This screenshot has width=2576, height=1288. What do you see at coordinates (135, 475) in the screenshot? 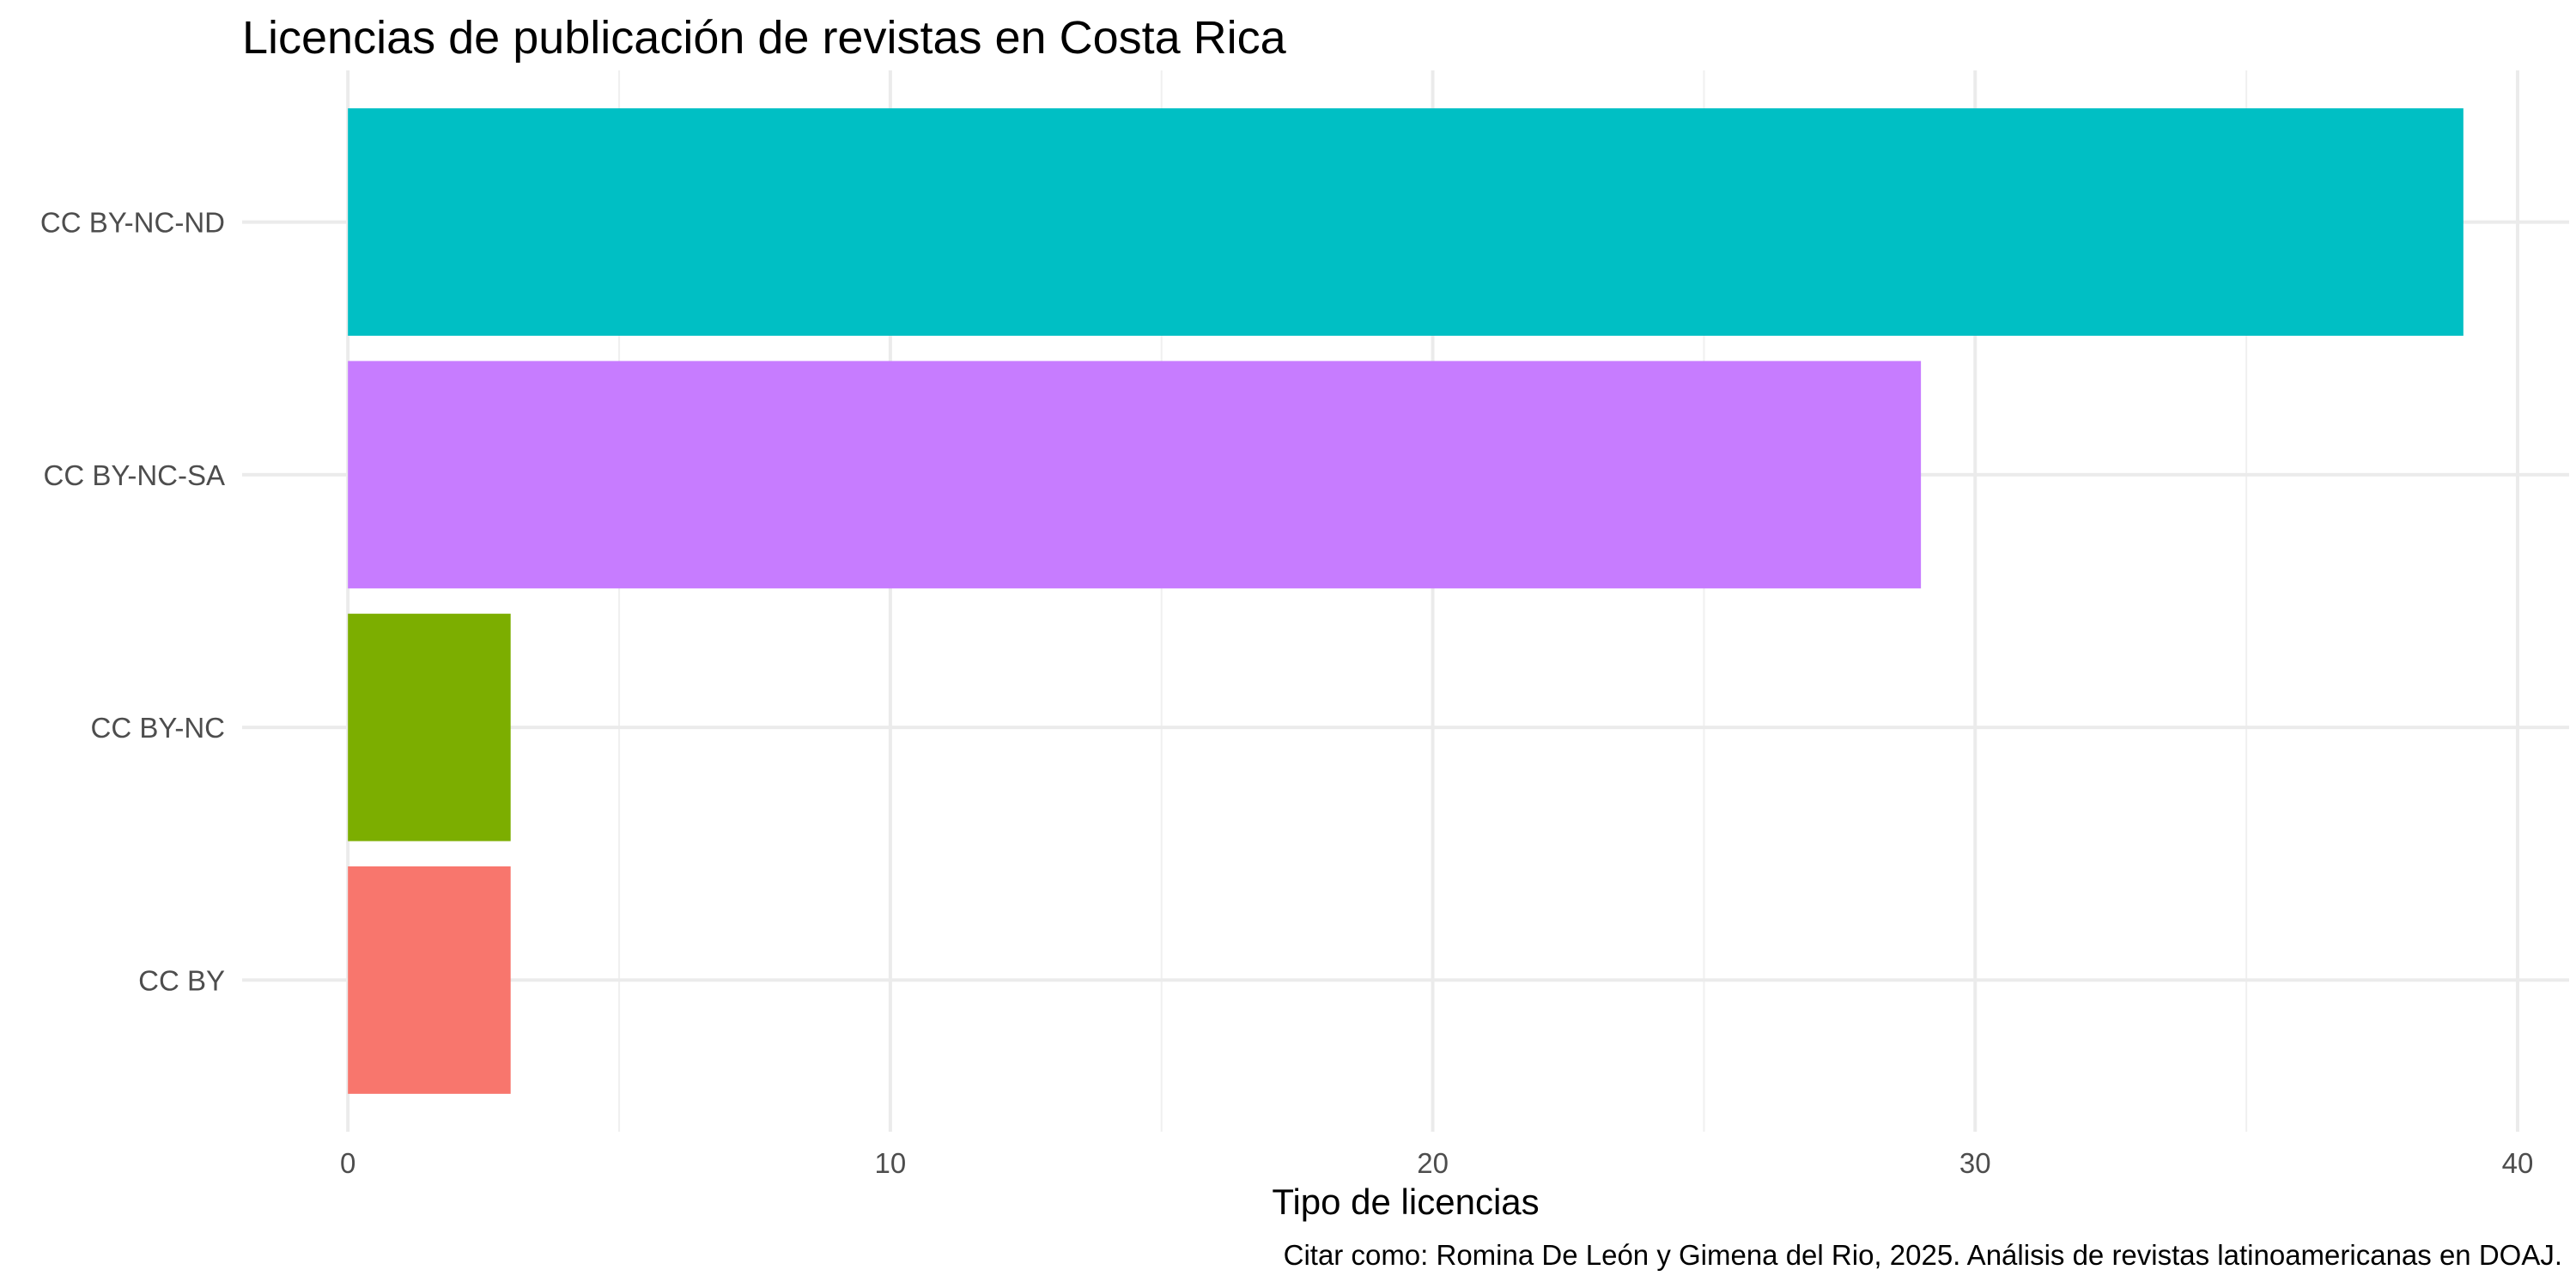
I see `y-tick-label: CC BY-NC-SA` at bounding box center [135, 475].